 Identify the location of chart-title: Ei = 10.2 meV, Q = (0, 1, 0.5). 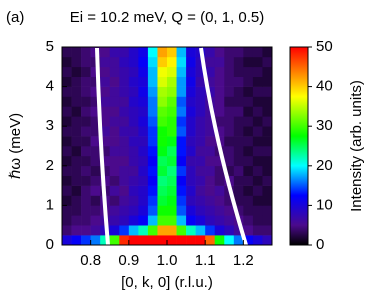
(167, 17).